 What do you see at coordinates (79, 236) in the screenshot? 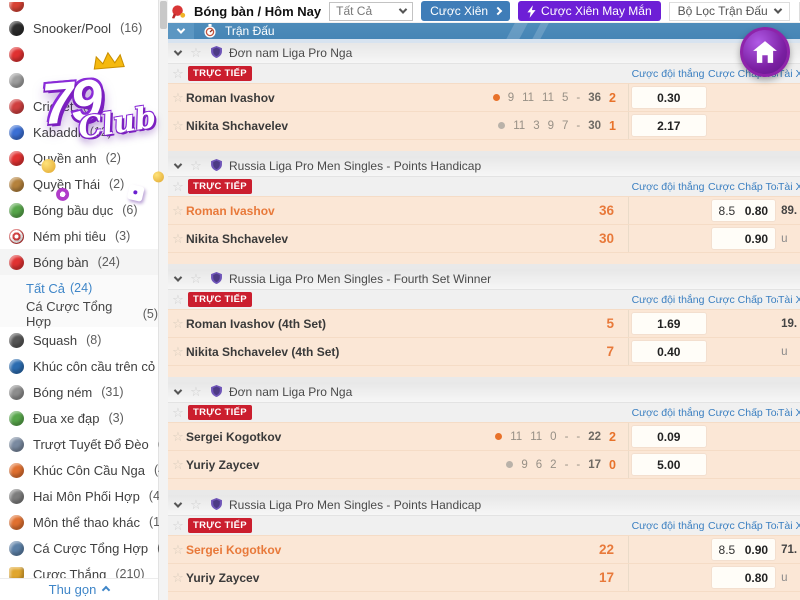
I see `sidebar-item-nem-phi-tieu: Ném phi tiêu (3)` at bounding box center [79, 236].